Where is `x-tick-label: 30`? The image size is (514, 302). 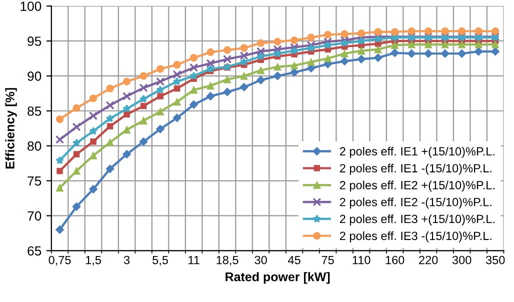
x-tick-label: 30 is located at coordinates (260, 260).